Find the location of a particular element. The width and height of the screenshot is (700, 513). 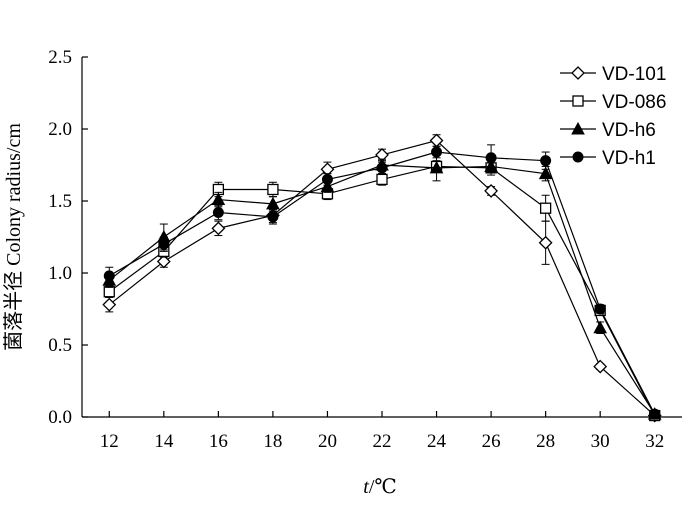

x-tick-label: 14 is located at coordinates (164, 441).